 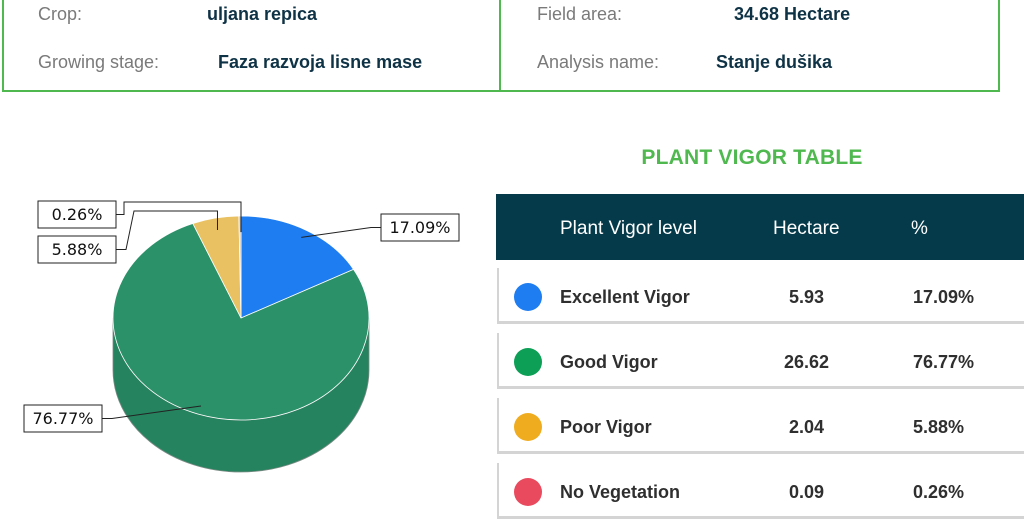 What do you see at coordinates (939, 427) in the screenshot?
I see `vigor-percent: 5.88%` at bounding box center [939, 427].